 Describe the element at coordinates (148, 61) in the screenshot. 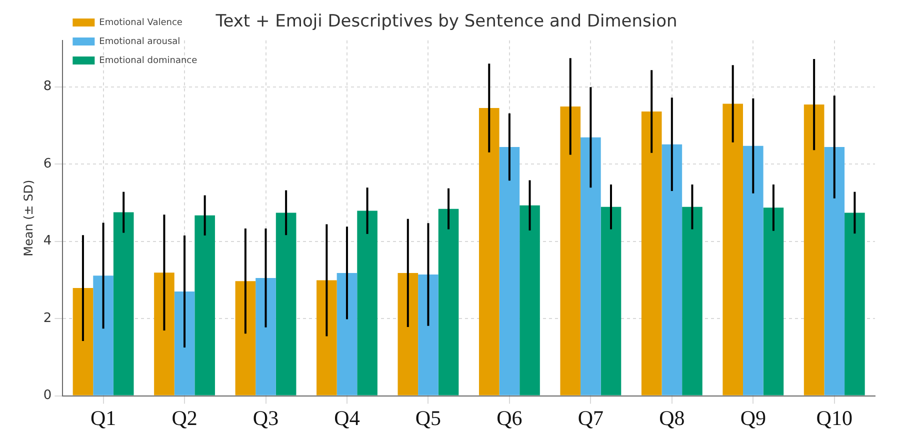

I see `legend-label: Emotional dominance` at that location.